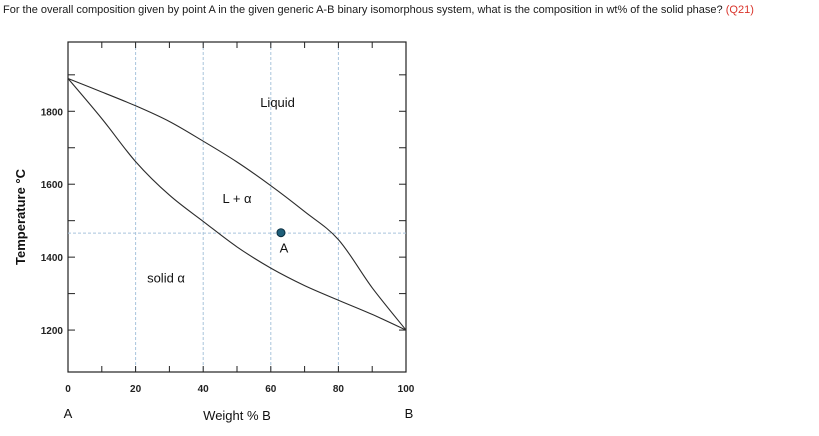 The width and height of the screenshot is (819, 436). Describe the element at coordinates (166, 278) in the screenshot. I see `region-label: solid α` at that location.